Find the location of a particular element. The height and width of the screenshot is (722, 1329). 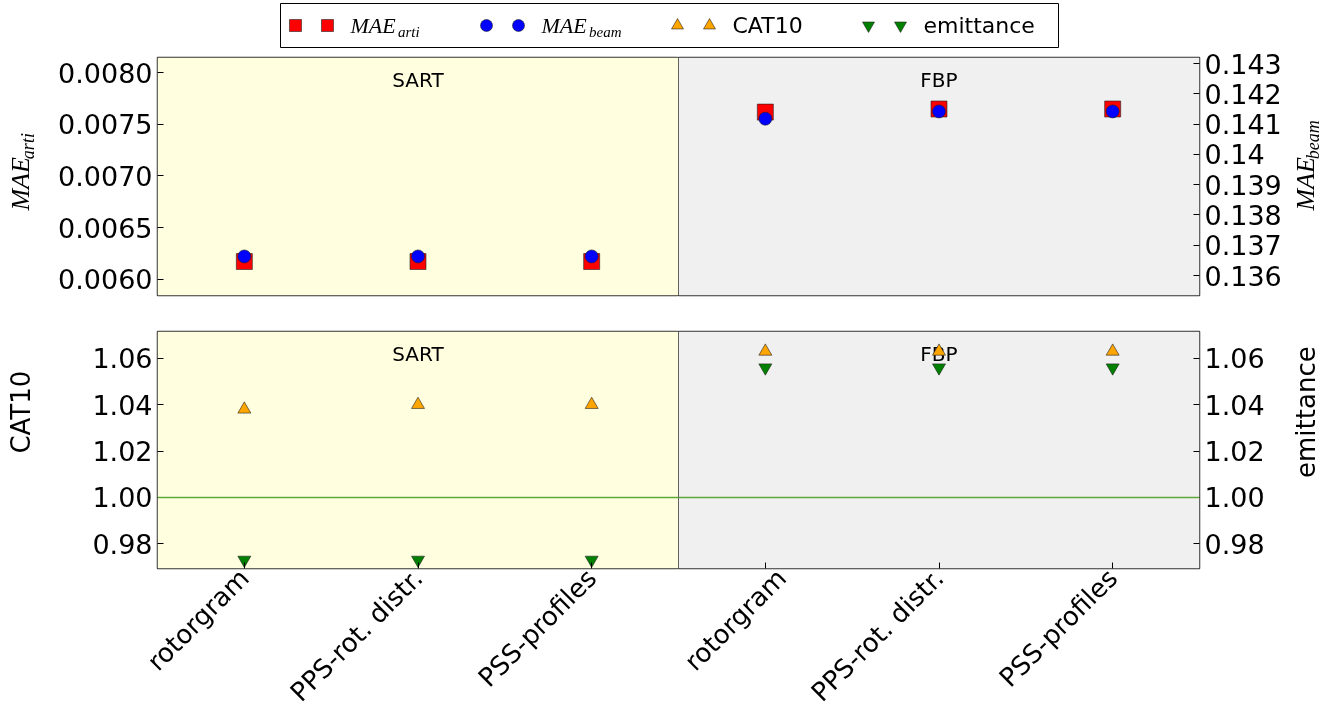

y-tick-label: 0.98 is located at coordinates (122, 544).